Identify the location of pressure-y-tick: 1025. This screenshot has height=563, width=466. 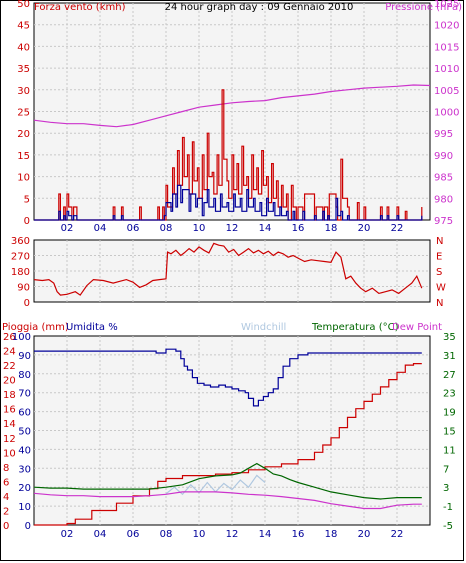
(446, 5).